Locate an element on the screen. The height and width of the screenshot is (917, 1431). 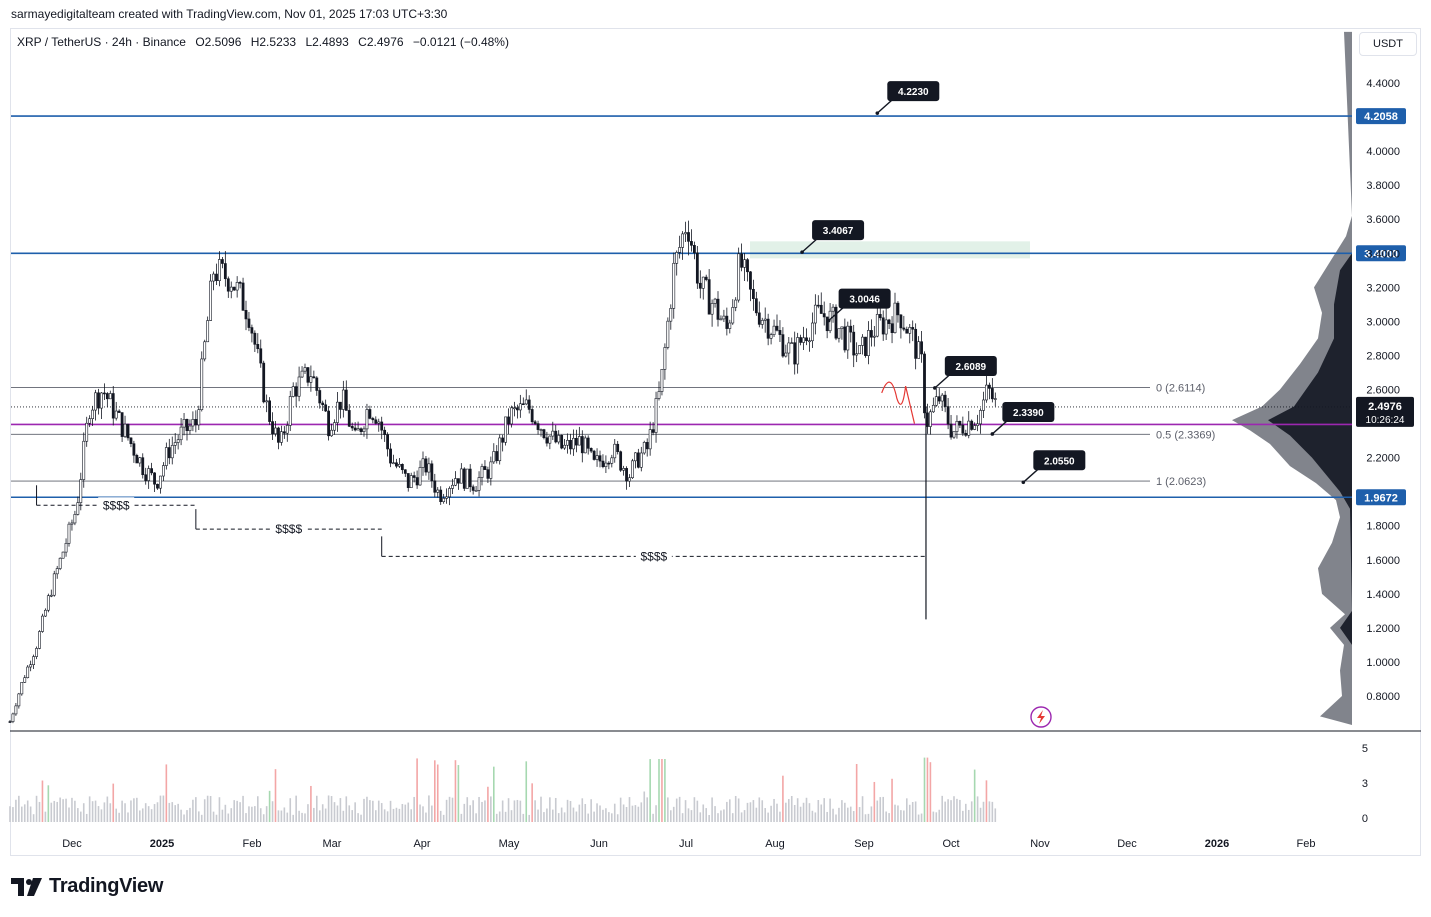
callout-anchor is located at coordinates (828, 320).